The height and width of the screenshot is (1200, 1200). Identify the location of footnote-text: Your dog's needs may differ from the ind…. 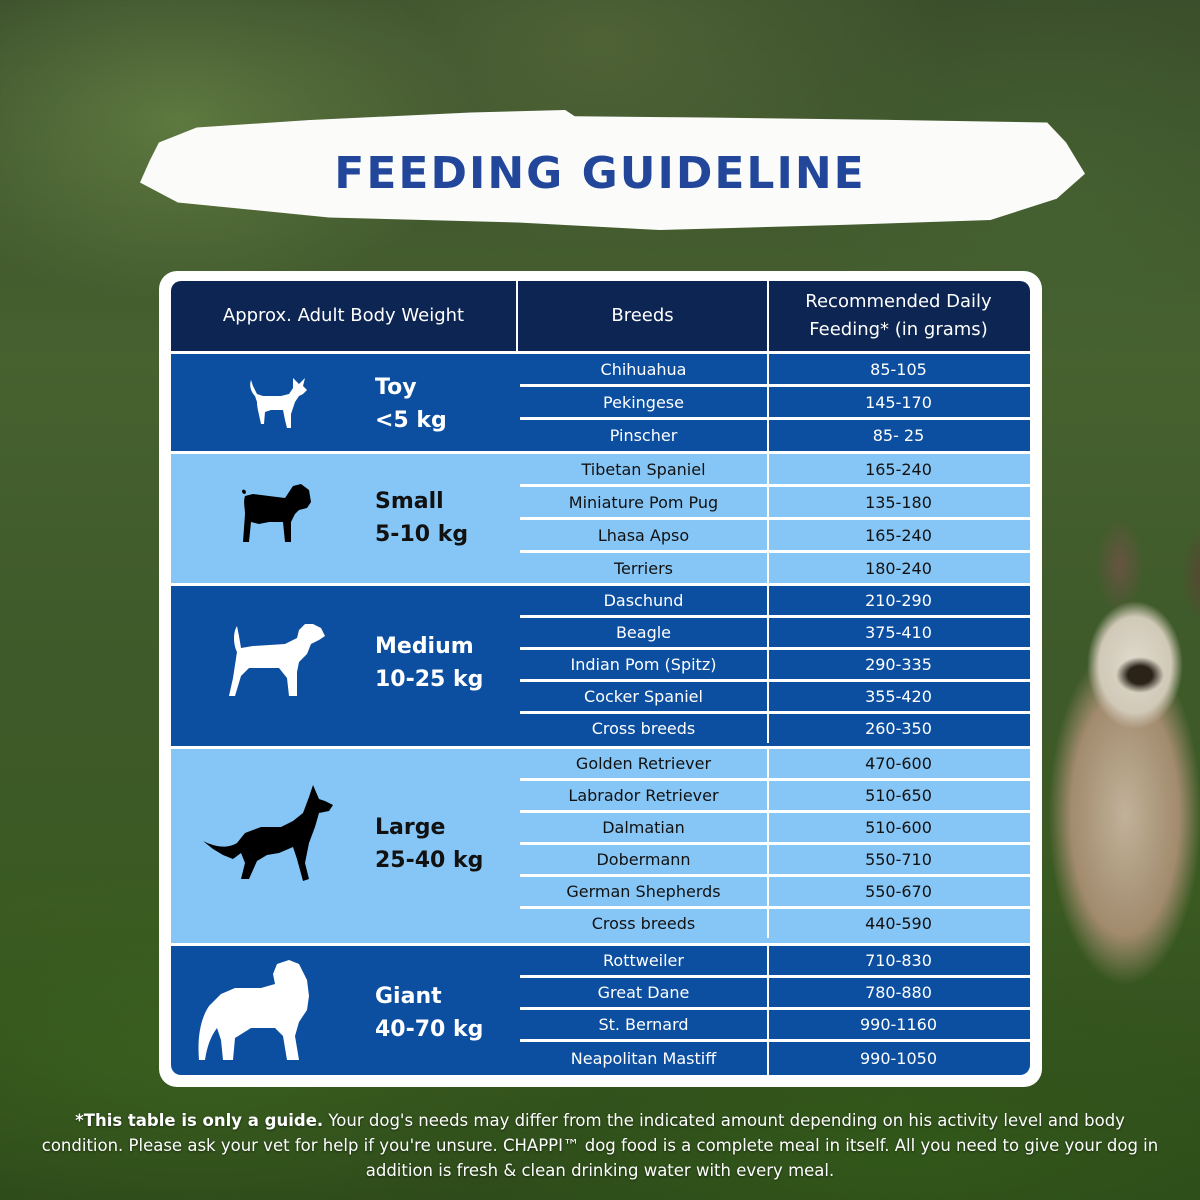
(600, 1145).